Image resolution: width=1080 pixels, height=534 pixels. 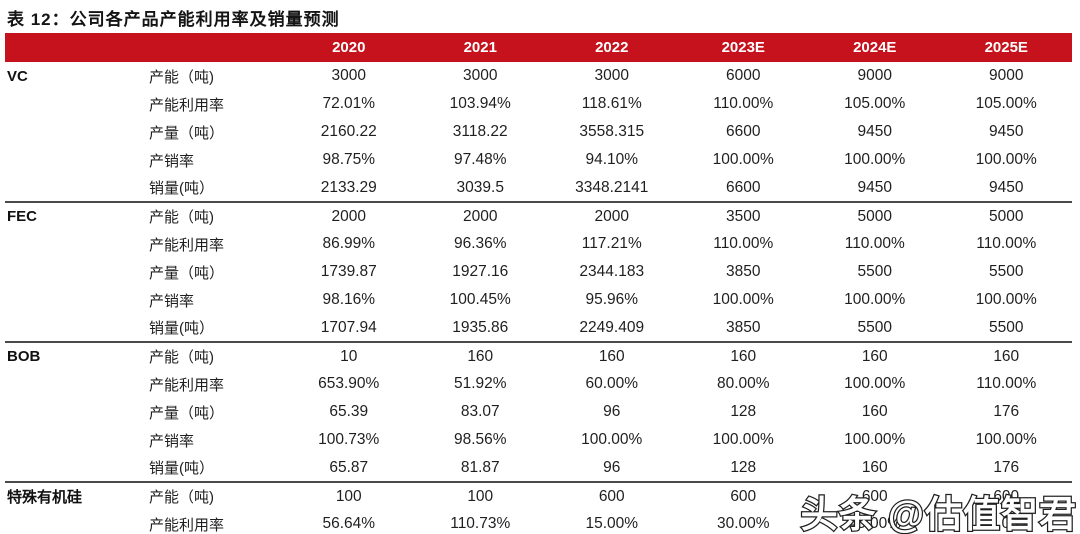 I want to click on table-row: VC 产能（吨) 3000 3000 3000 6000 9000 9000, so click(x=538, y=76).